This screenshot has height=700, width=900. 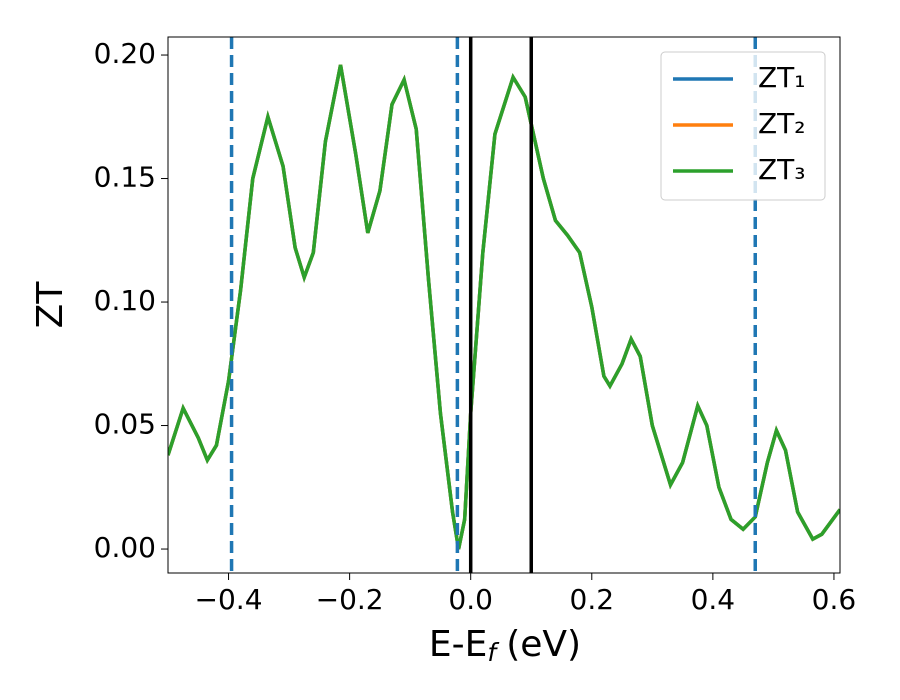 I want to click on x-axis-label: E-Ef (eV), so click(x=505, y=645).